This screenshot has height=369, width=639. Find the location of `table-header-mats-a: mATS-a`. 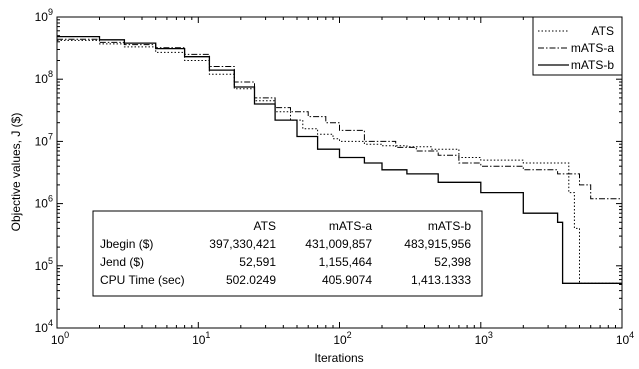

table-header-mats-a: mATS-a is located at coordinates (350, 226).